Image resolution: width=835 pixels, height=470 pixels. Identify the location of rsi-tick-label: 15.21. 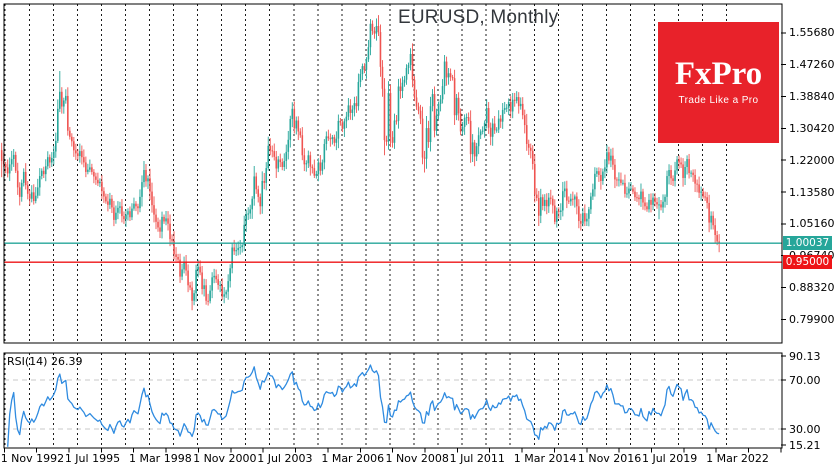
(805, 445).